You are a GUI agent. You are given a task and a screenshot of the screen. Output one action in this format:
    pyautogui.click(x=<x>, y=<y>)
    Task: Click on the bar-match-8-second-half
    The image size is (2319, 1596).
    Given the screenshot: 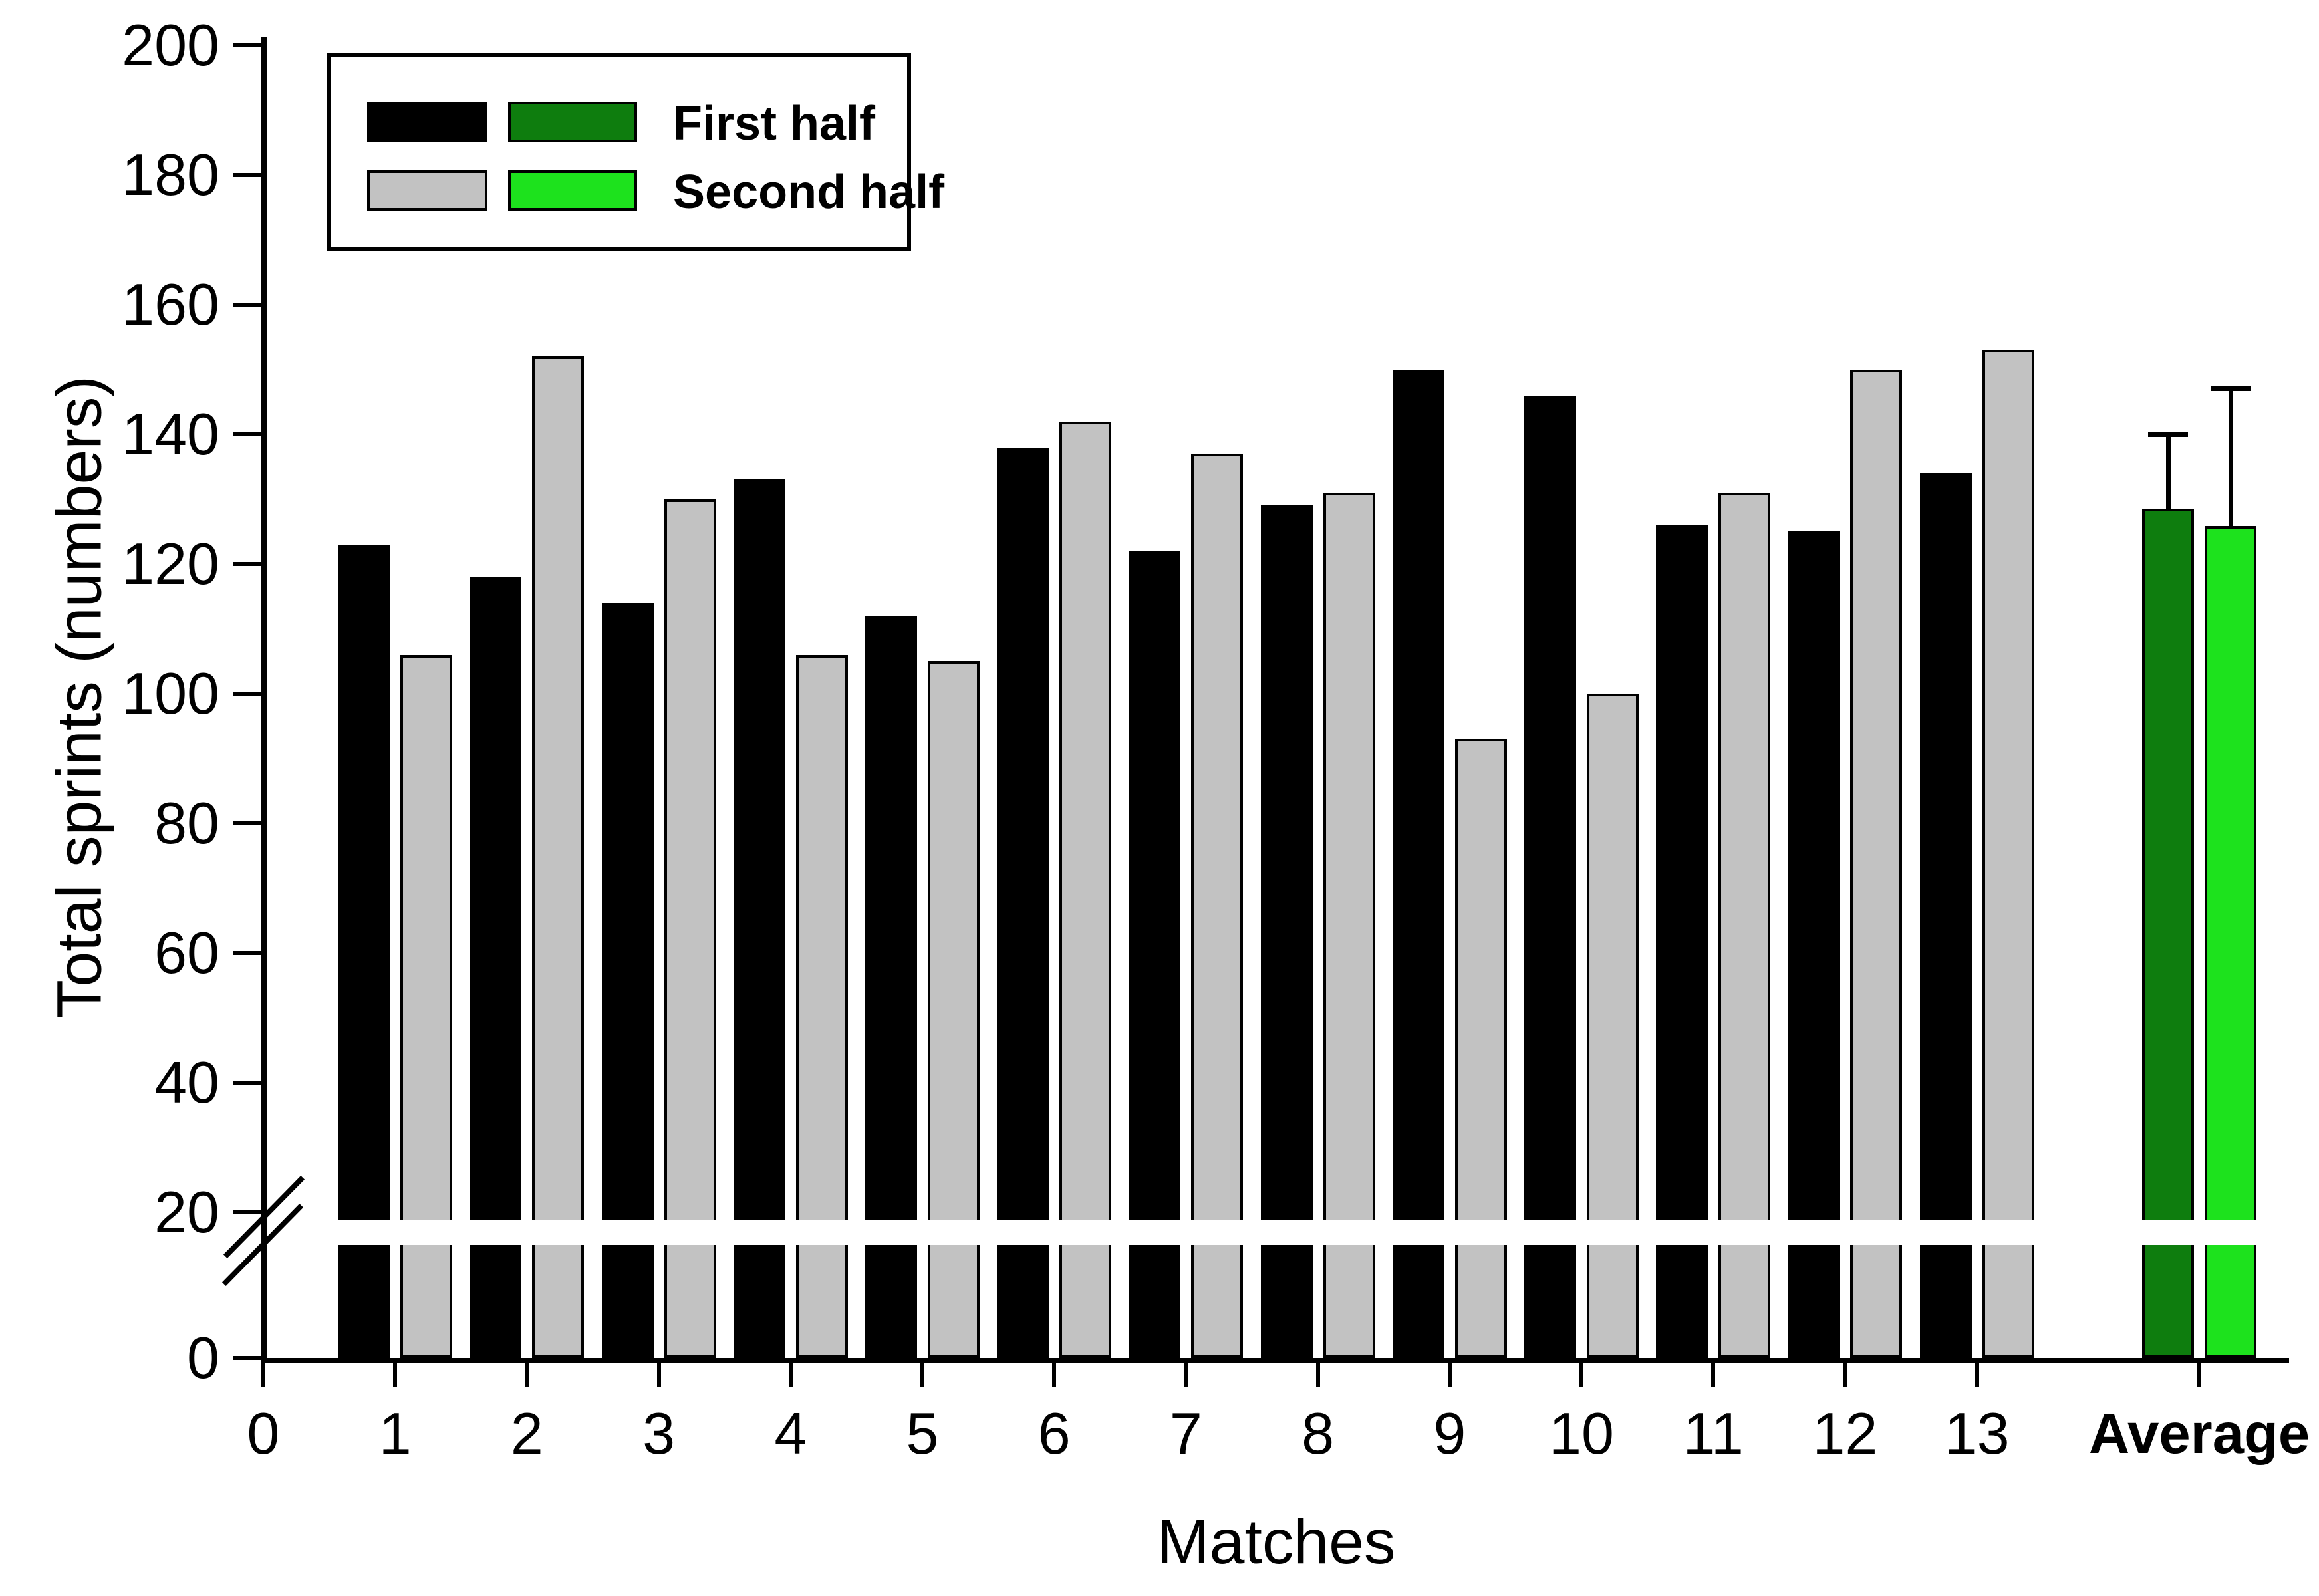 What is the action you would take?
    pyautogui.click(x=1349, y=925)
    